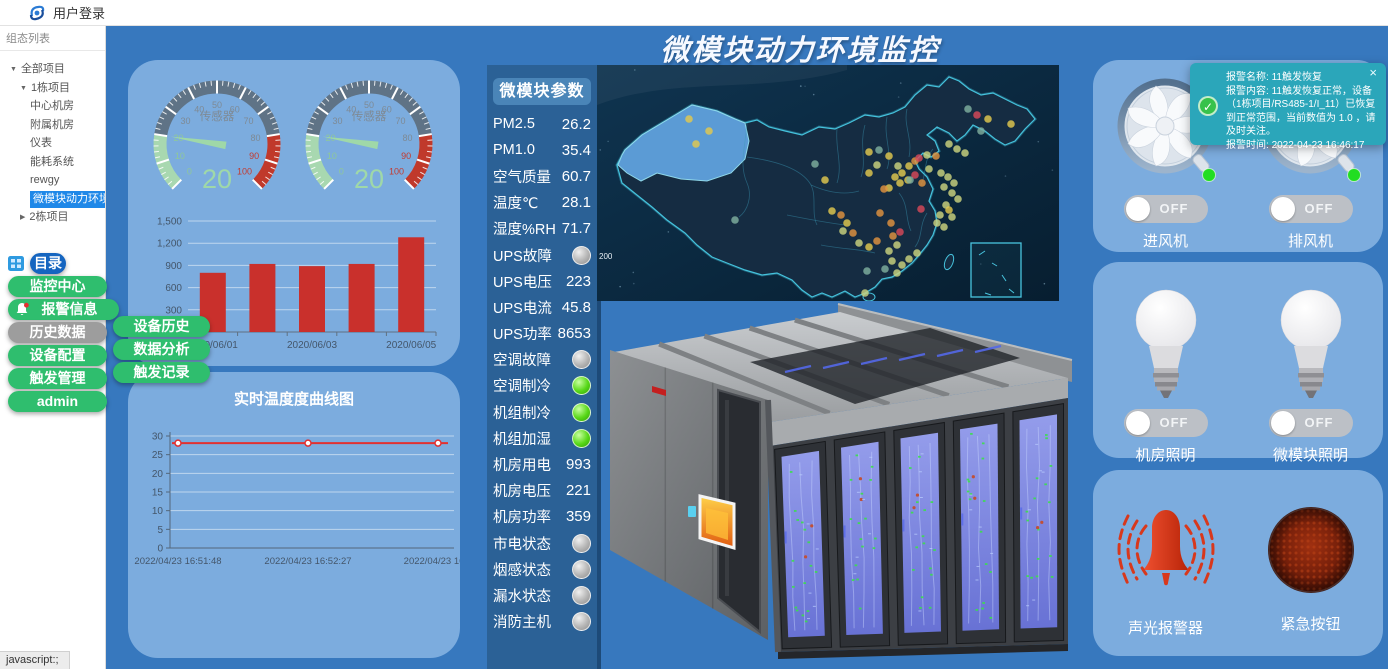 This screenshot has height=669, width=1388. Describe the element at coordinates (48, 263) in the screenshot. I see `menu-item-目录: 目录` at that location.